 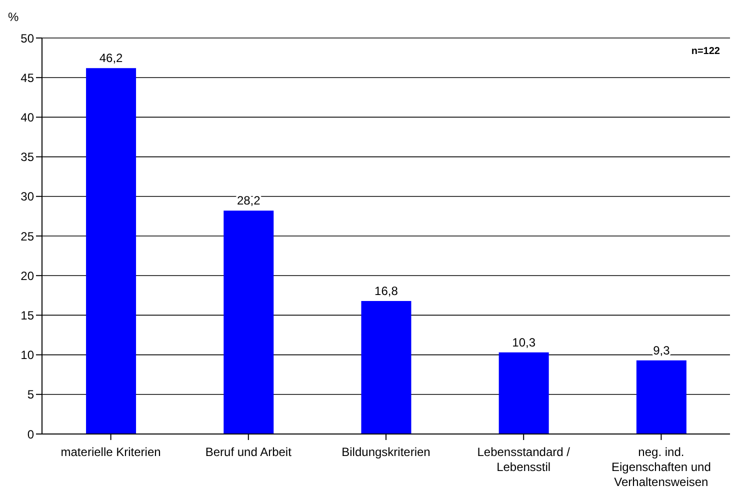 What do you see at coordinates (30, 434) in the screenshot?
I see `y-tick-label: 0` at bounding box center [30, 434].